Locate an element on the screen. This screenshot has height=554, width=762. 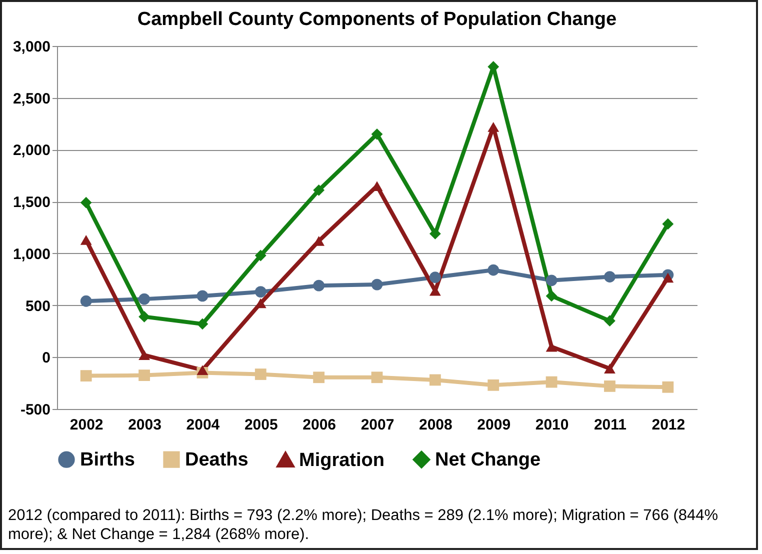
legend-label: Births is located at coordinates (107, 460).